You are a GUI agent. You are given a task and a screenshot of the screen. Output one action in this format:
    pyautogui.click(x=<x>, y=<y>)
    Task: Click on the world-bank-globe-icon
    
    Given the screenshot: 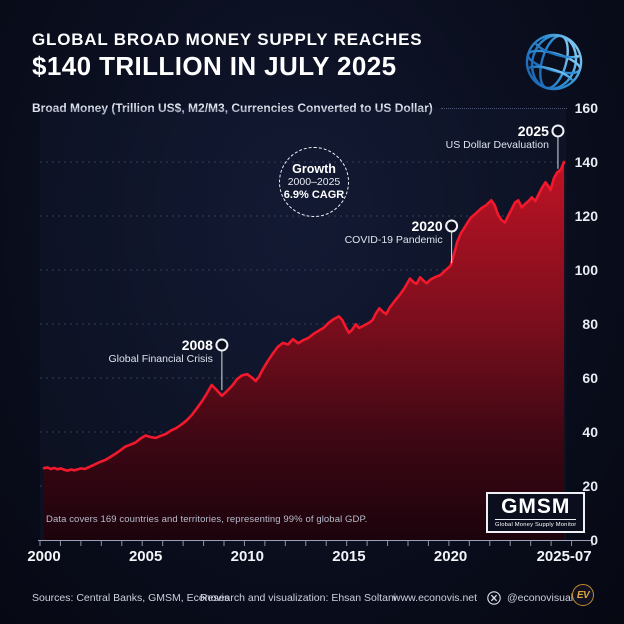 What is the action you would take?
    pyautogui.click(x=554, y=62)
    